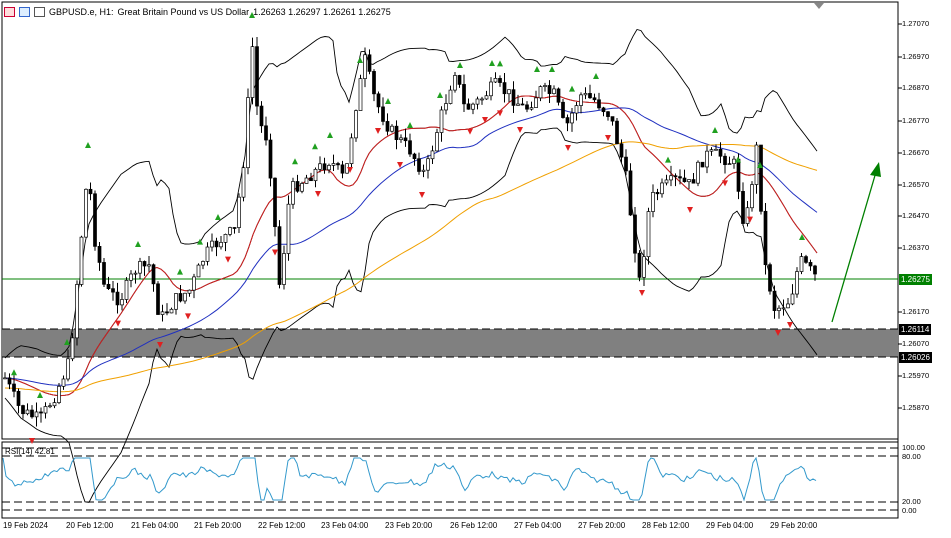 This screenshot has width=951, height=538. What do you see at coordinates (538, 525) in the screenshot?
I see `time-label: 27 Feb 04:00` at bounding box center [538, 525].